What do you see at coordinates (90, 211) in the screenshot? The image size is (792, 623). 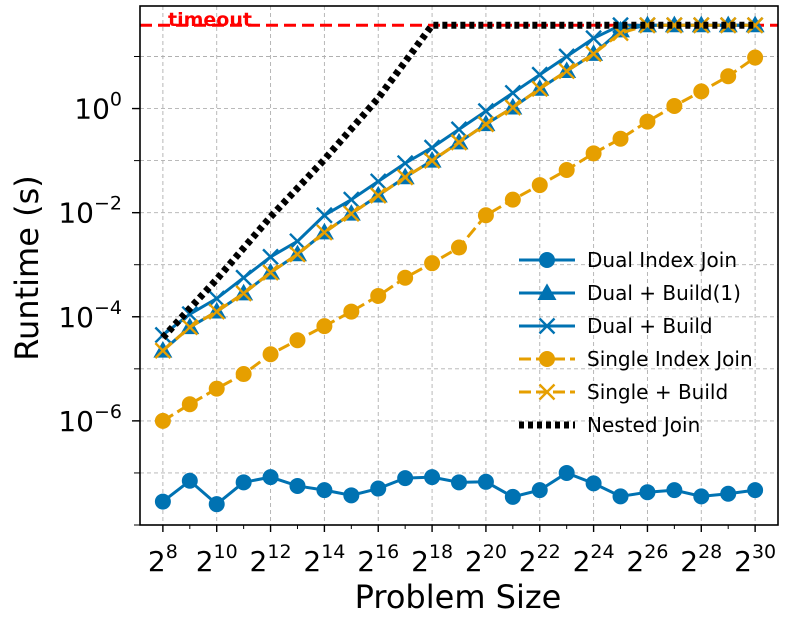 I see `y-tick-label: 10⁻²` at bounding box center [90, 211].